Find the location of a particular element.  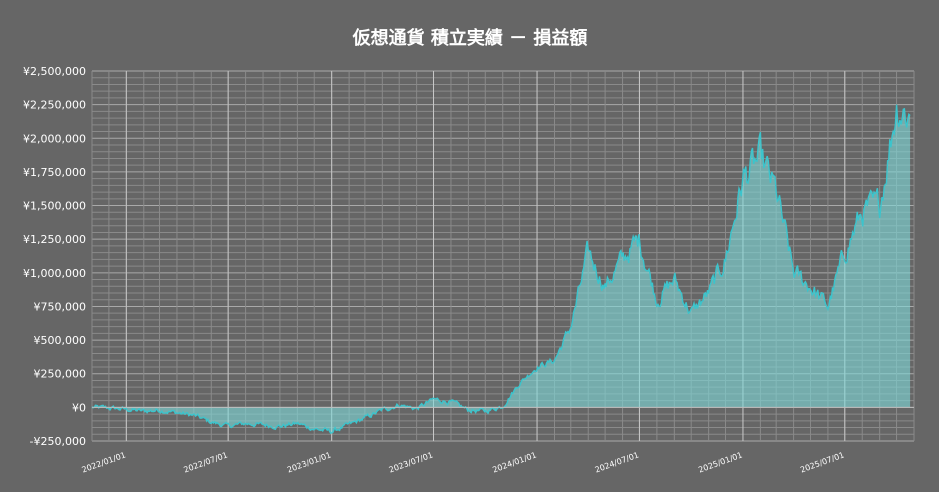

x-tick-label: 2022/01/01 is located at coordinates (104, 462).